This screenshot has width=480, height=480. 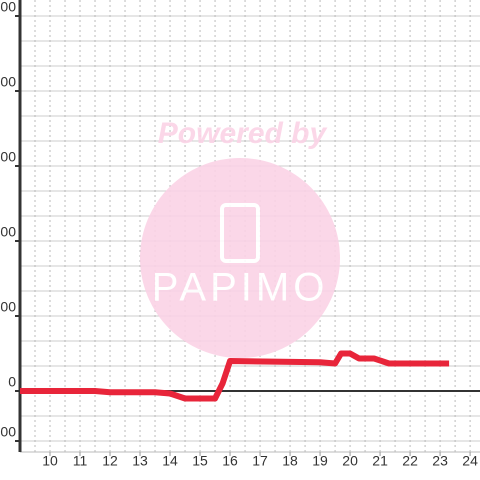 I want to click on x-tick-label: 21, so click(x=380, y=461).